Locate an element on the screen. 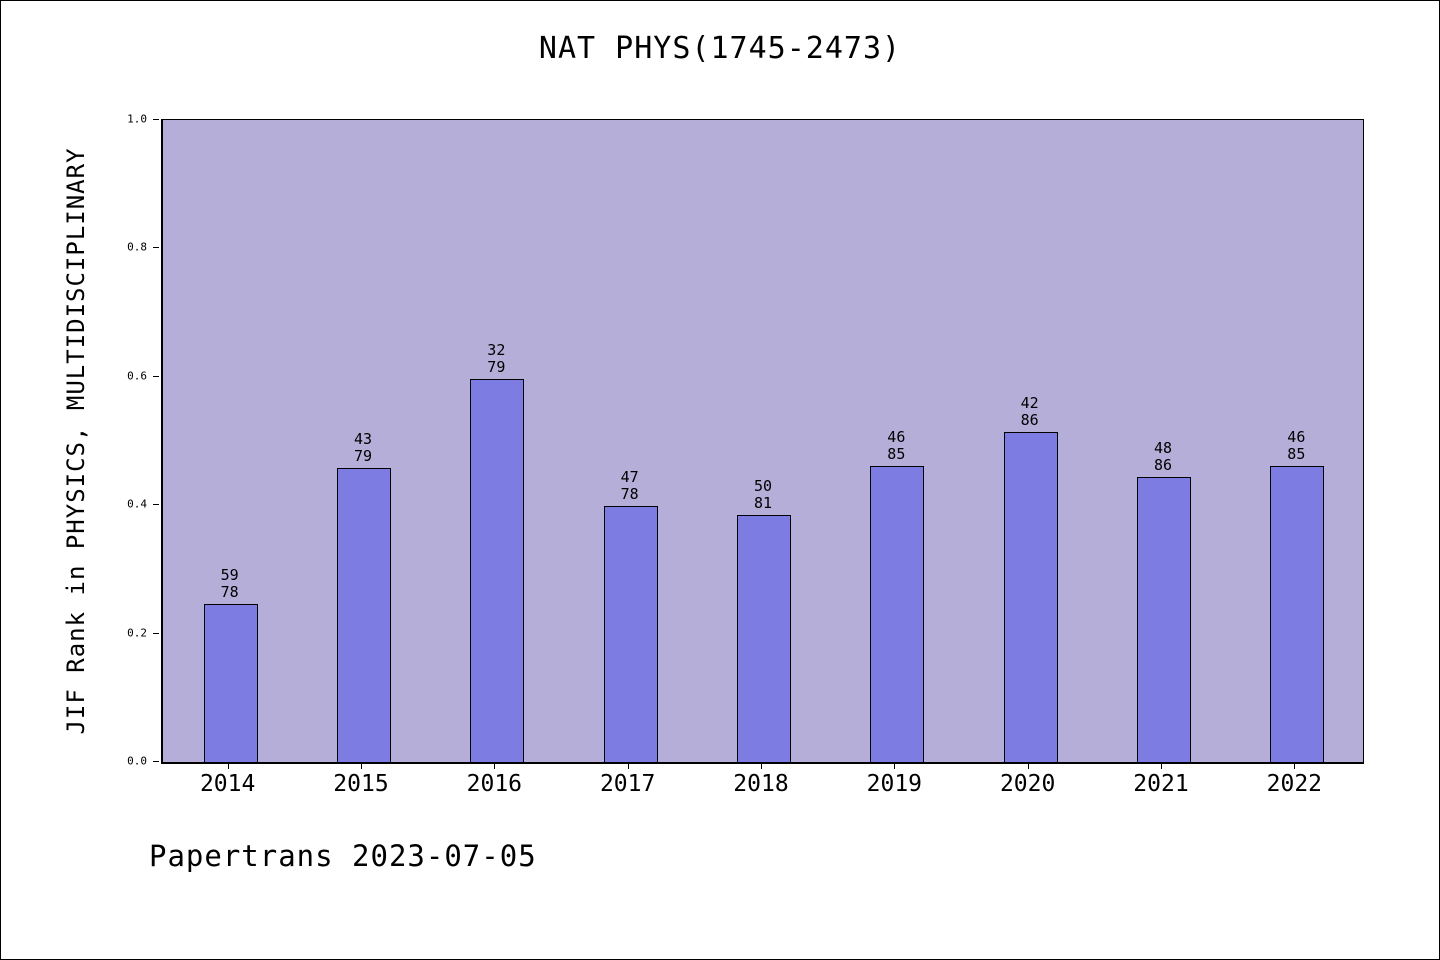 This screenshot has height=960, width=1440. x-tick-label-2022: 2022 is located at coordinates (1294, 784).